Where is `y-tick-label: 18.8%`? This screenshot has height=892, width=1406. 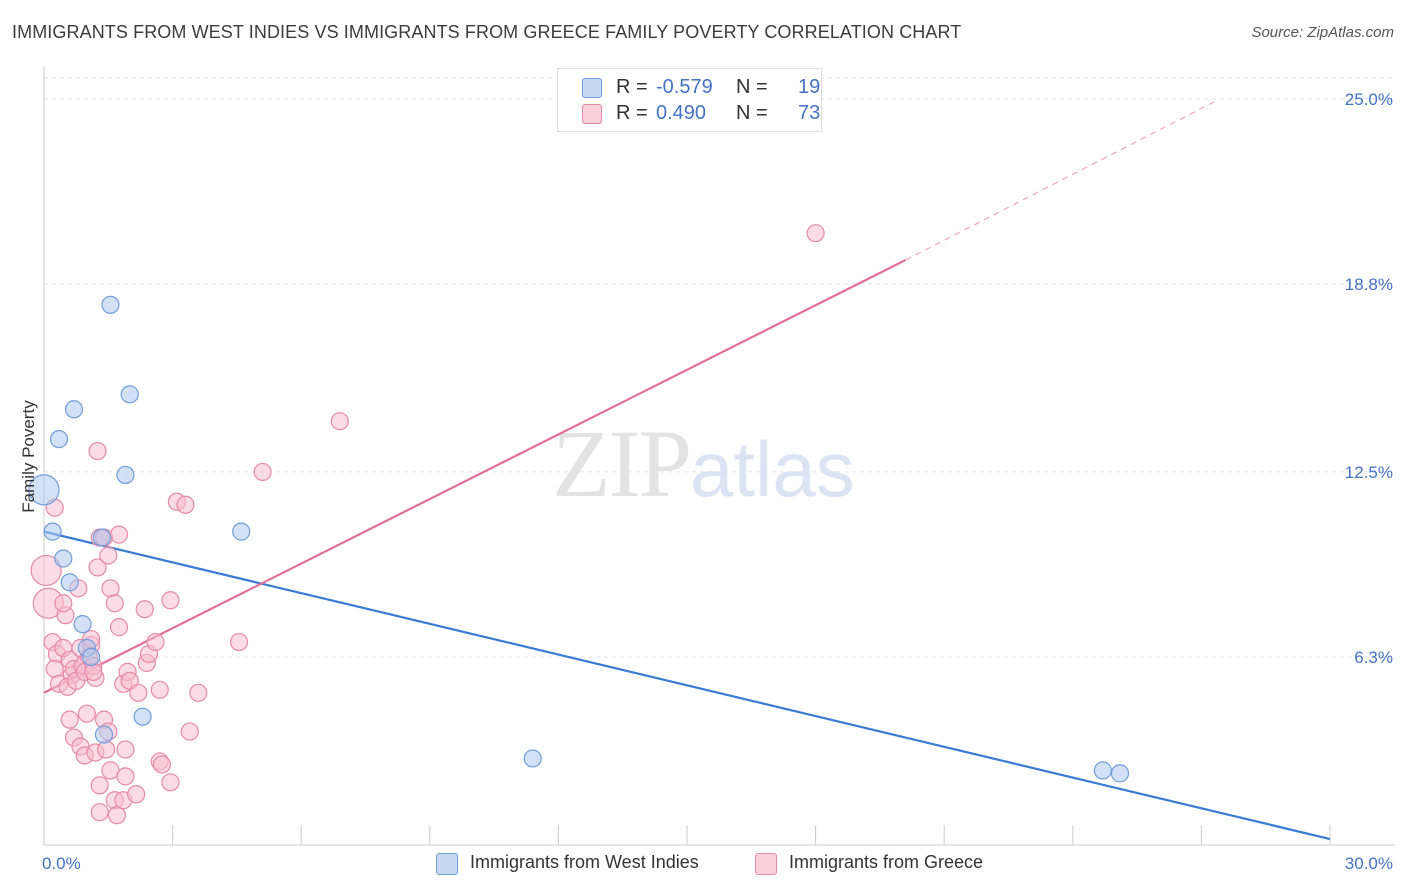 y-tick-label: 18.8% is located at coordinates (1369, 284).